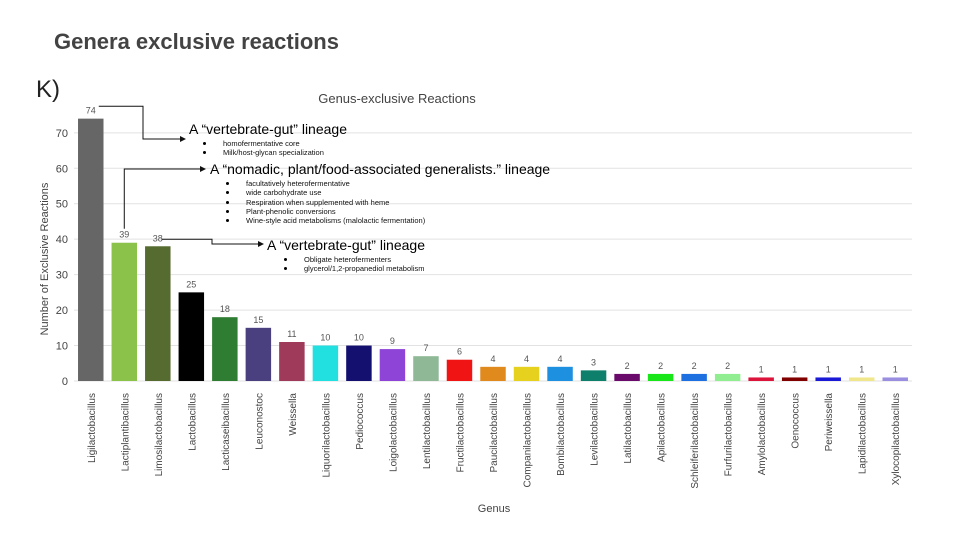 Image resolution: width=960 pixels, height=540 pixels. Describe the element at coordinates (829, 422) in the screenshot. I see `x-tick-label: Periweissella` at that location.